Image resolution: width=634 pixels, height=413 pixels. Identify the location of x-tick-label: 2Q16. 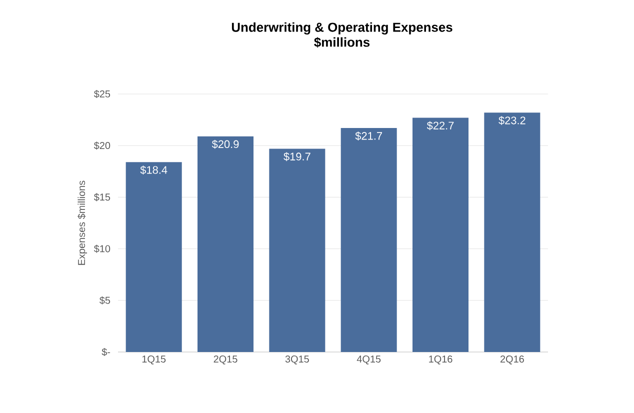
(512, 360).